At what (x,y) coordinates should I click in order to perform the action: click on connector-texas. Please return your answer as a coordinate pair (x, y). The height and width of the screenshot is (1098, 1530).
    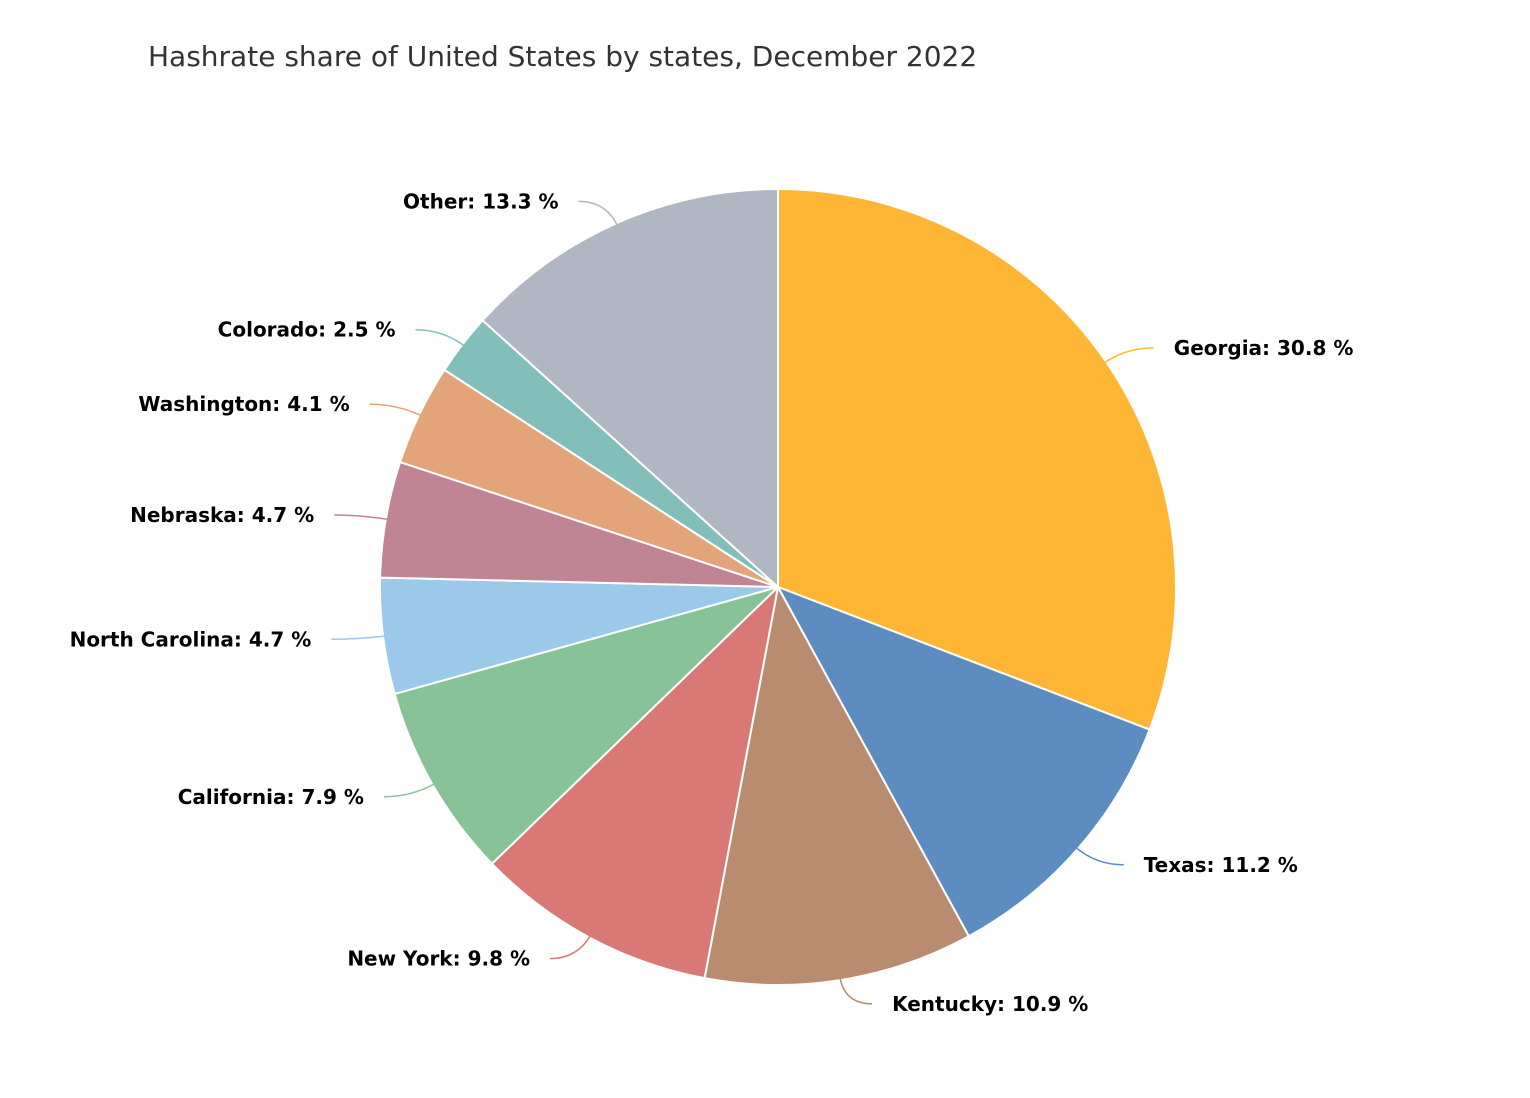
    Looking at the image, I should click on (1099, 855).